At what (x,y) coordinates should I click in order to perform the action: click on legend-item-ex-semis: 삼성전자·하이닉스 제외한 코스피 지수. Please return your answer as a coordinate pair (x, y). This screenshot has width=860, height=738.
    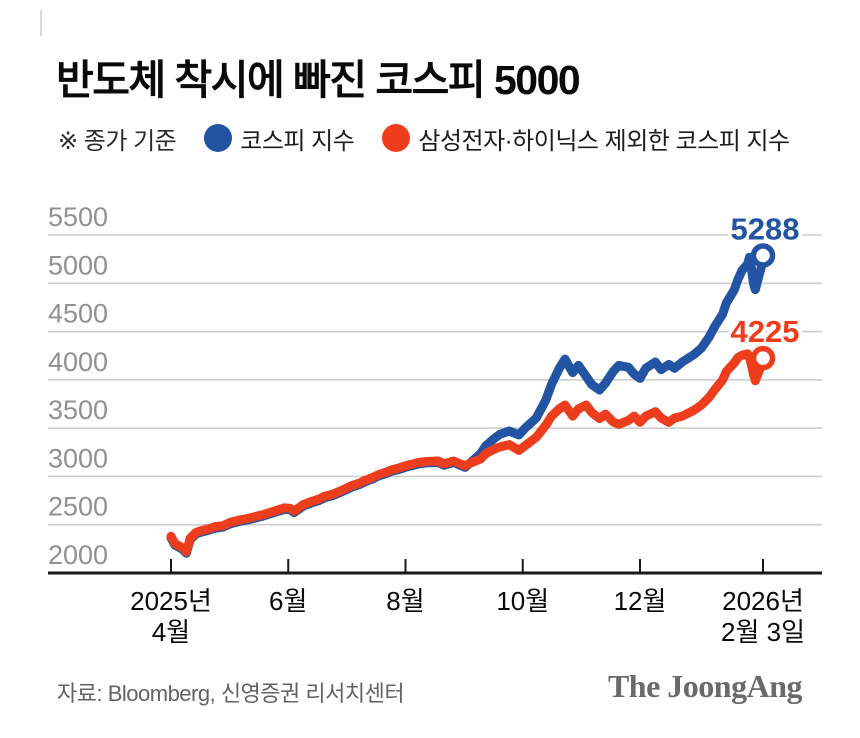
    Looking at the image, I should click on (586, 138).